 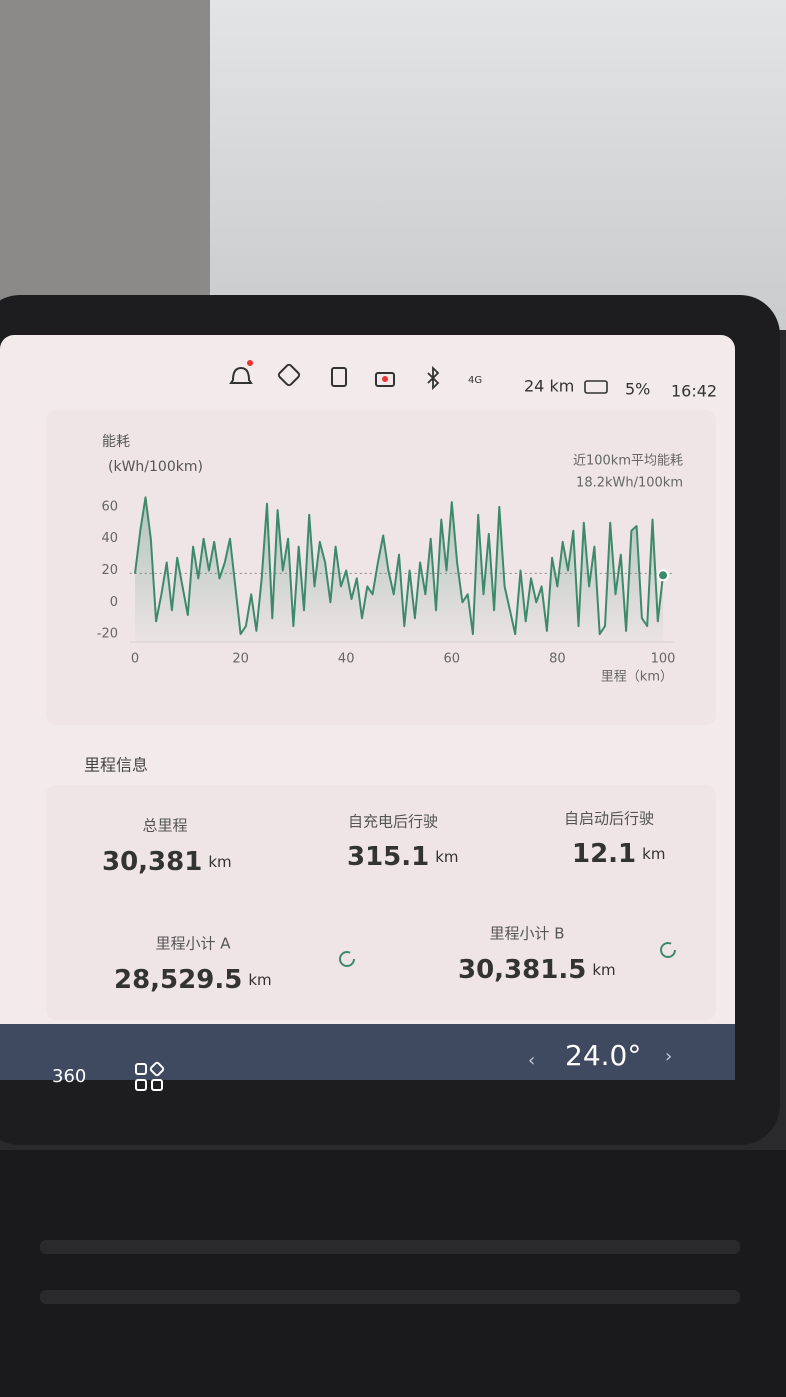 I want to click on rec-dot, so click(x=385, y=379).